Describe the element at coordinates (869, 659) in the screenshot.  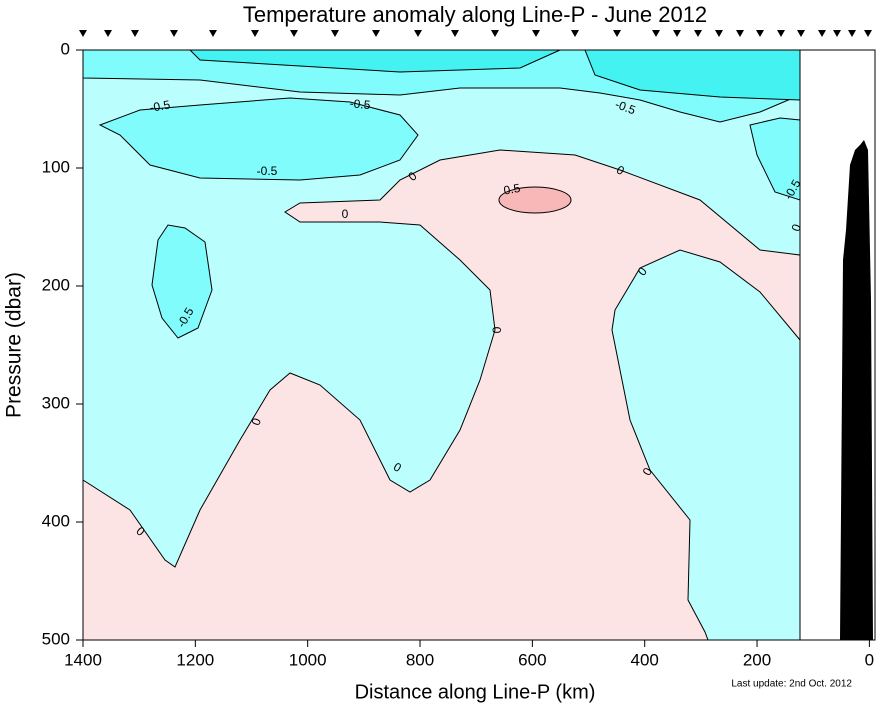
I see `x-tick-label: 0` at that location.